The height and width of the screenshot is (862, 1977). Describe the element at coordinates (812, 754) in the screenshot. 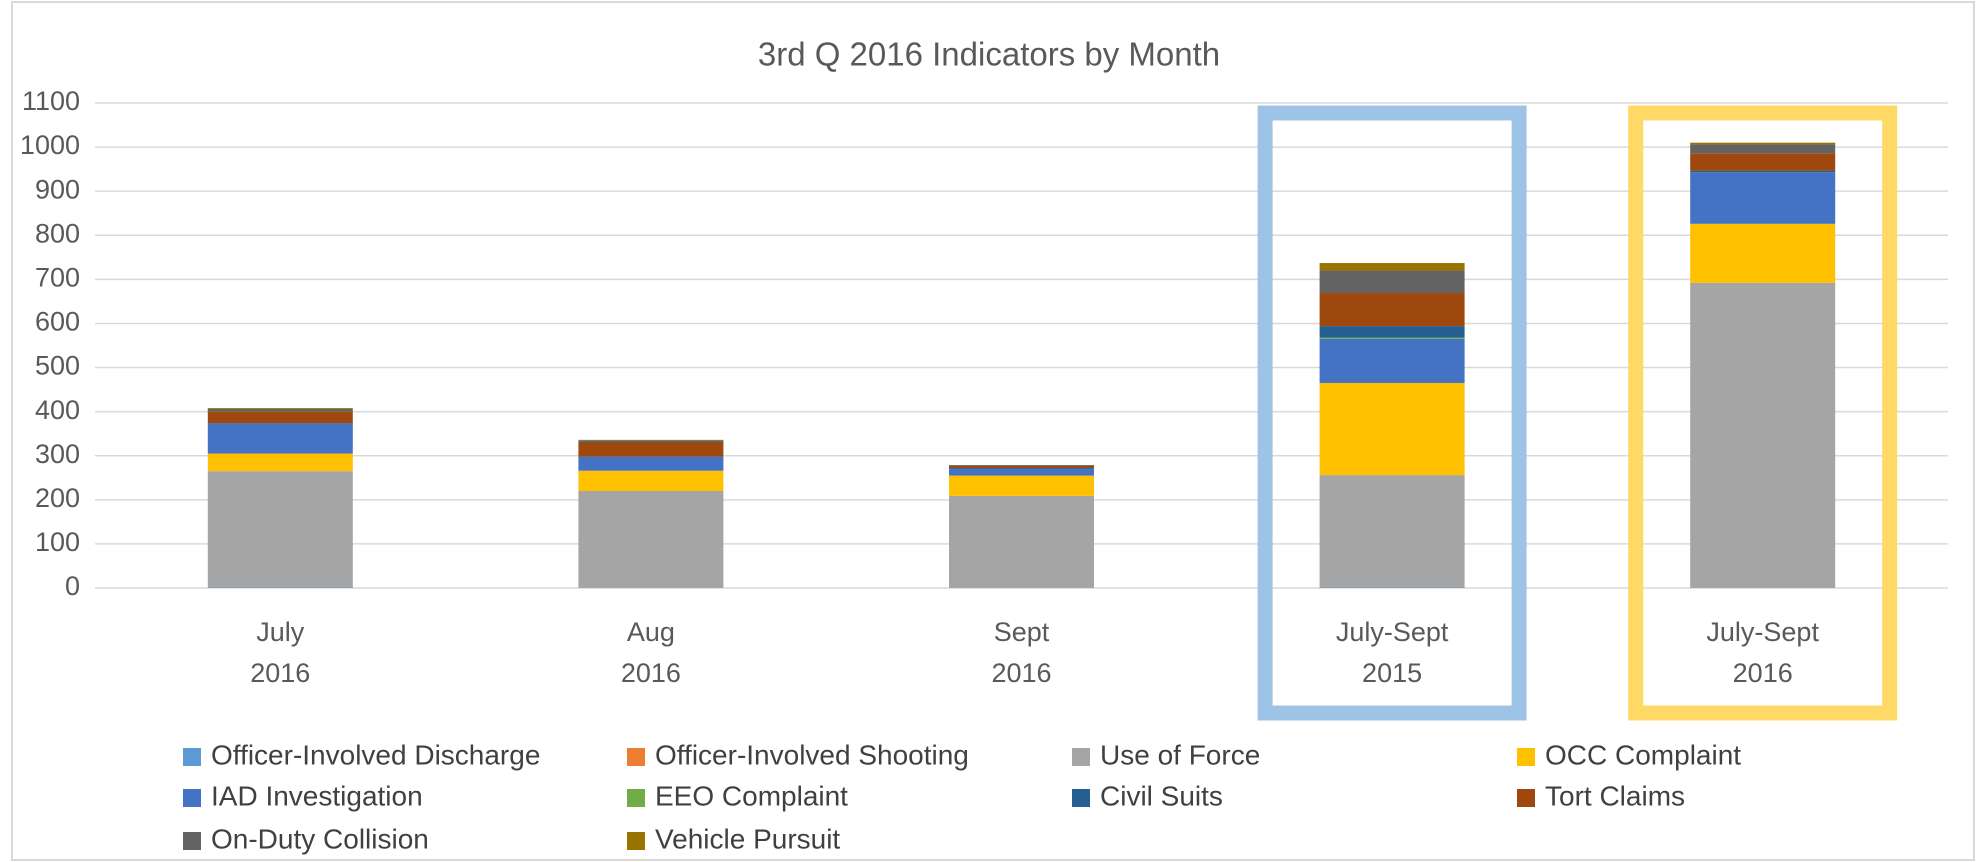

I see `legend-text: Officer-Involved Shooting` at that location.